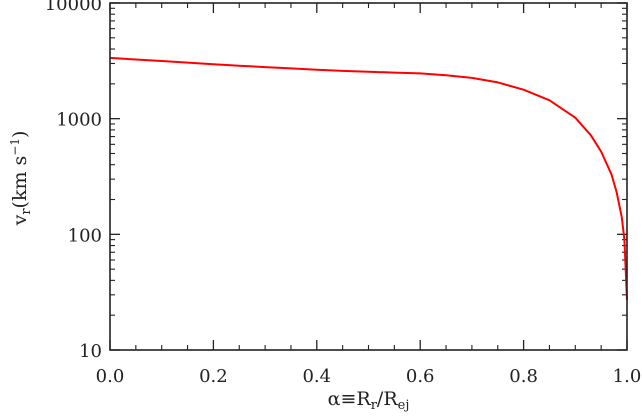 Image resolution: width=642 pixels, height=416 pixels. Describe the element at coordinates (348, 399) in the screenshot. I see `x-title-equiv: ≡` at that location.